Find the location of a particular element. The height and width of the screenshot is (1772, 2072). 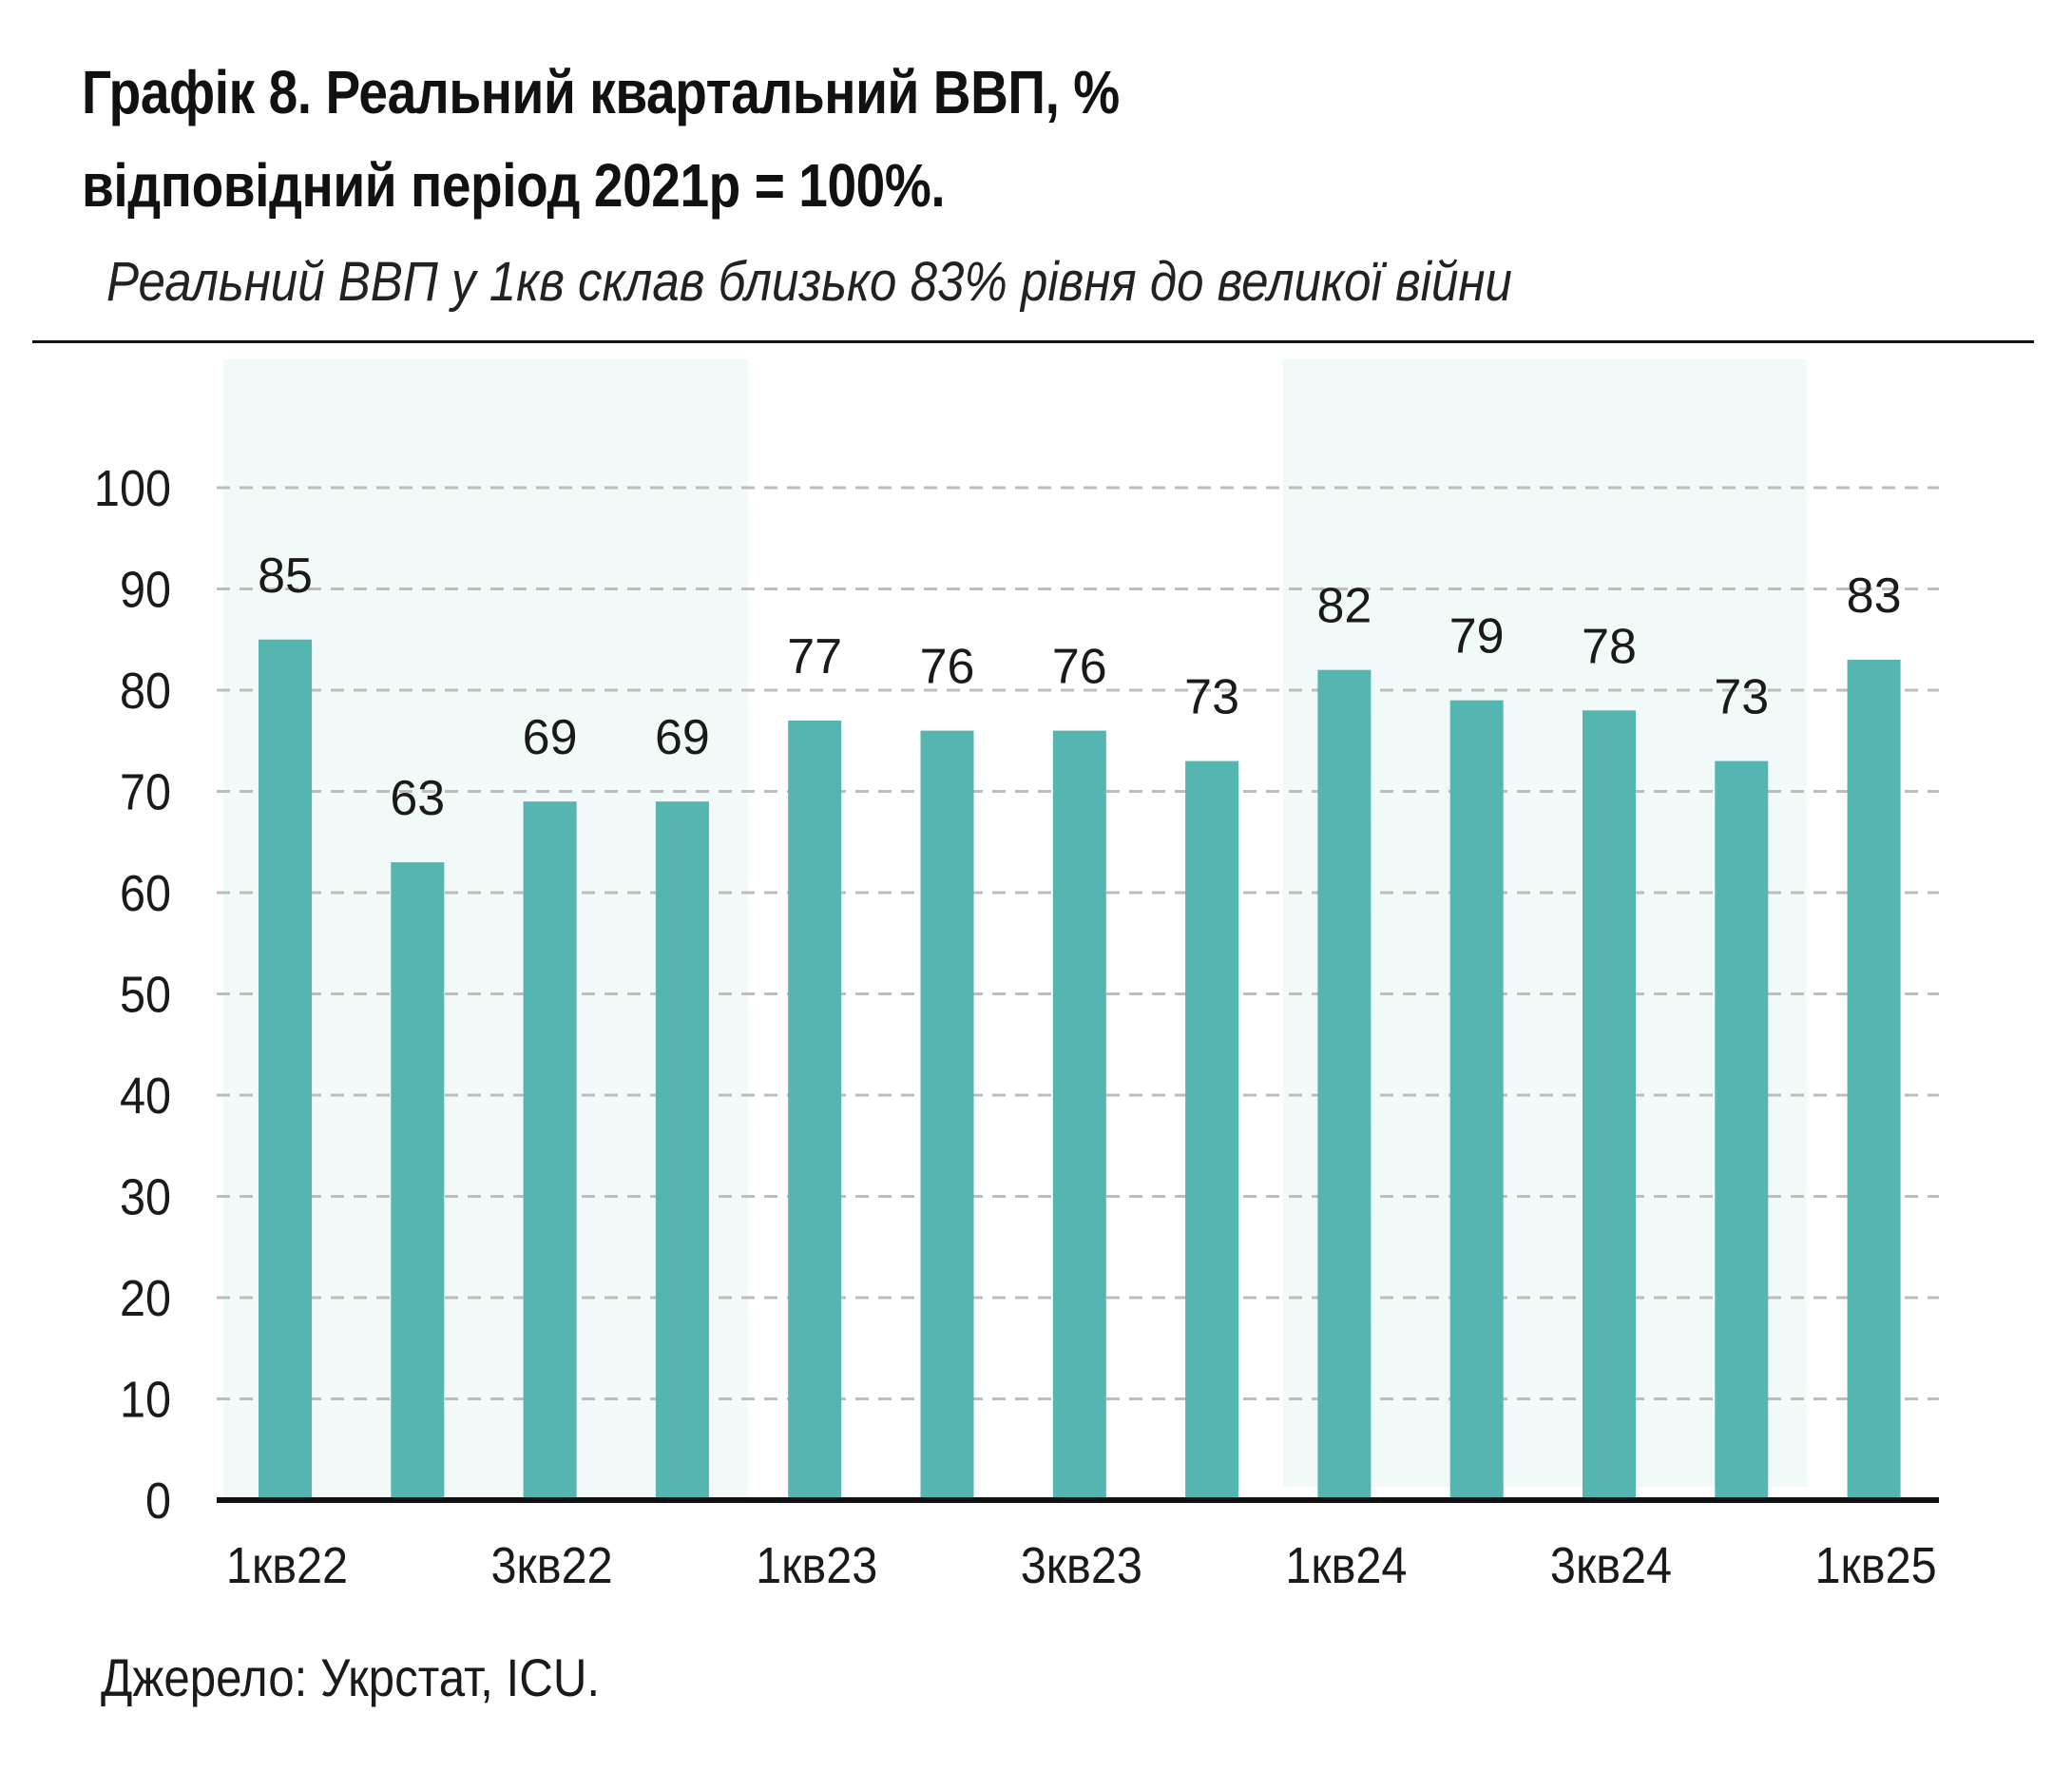

y-tick-label: 100 is located at coordinates (132, 488).